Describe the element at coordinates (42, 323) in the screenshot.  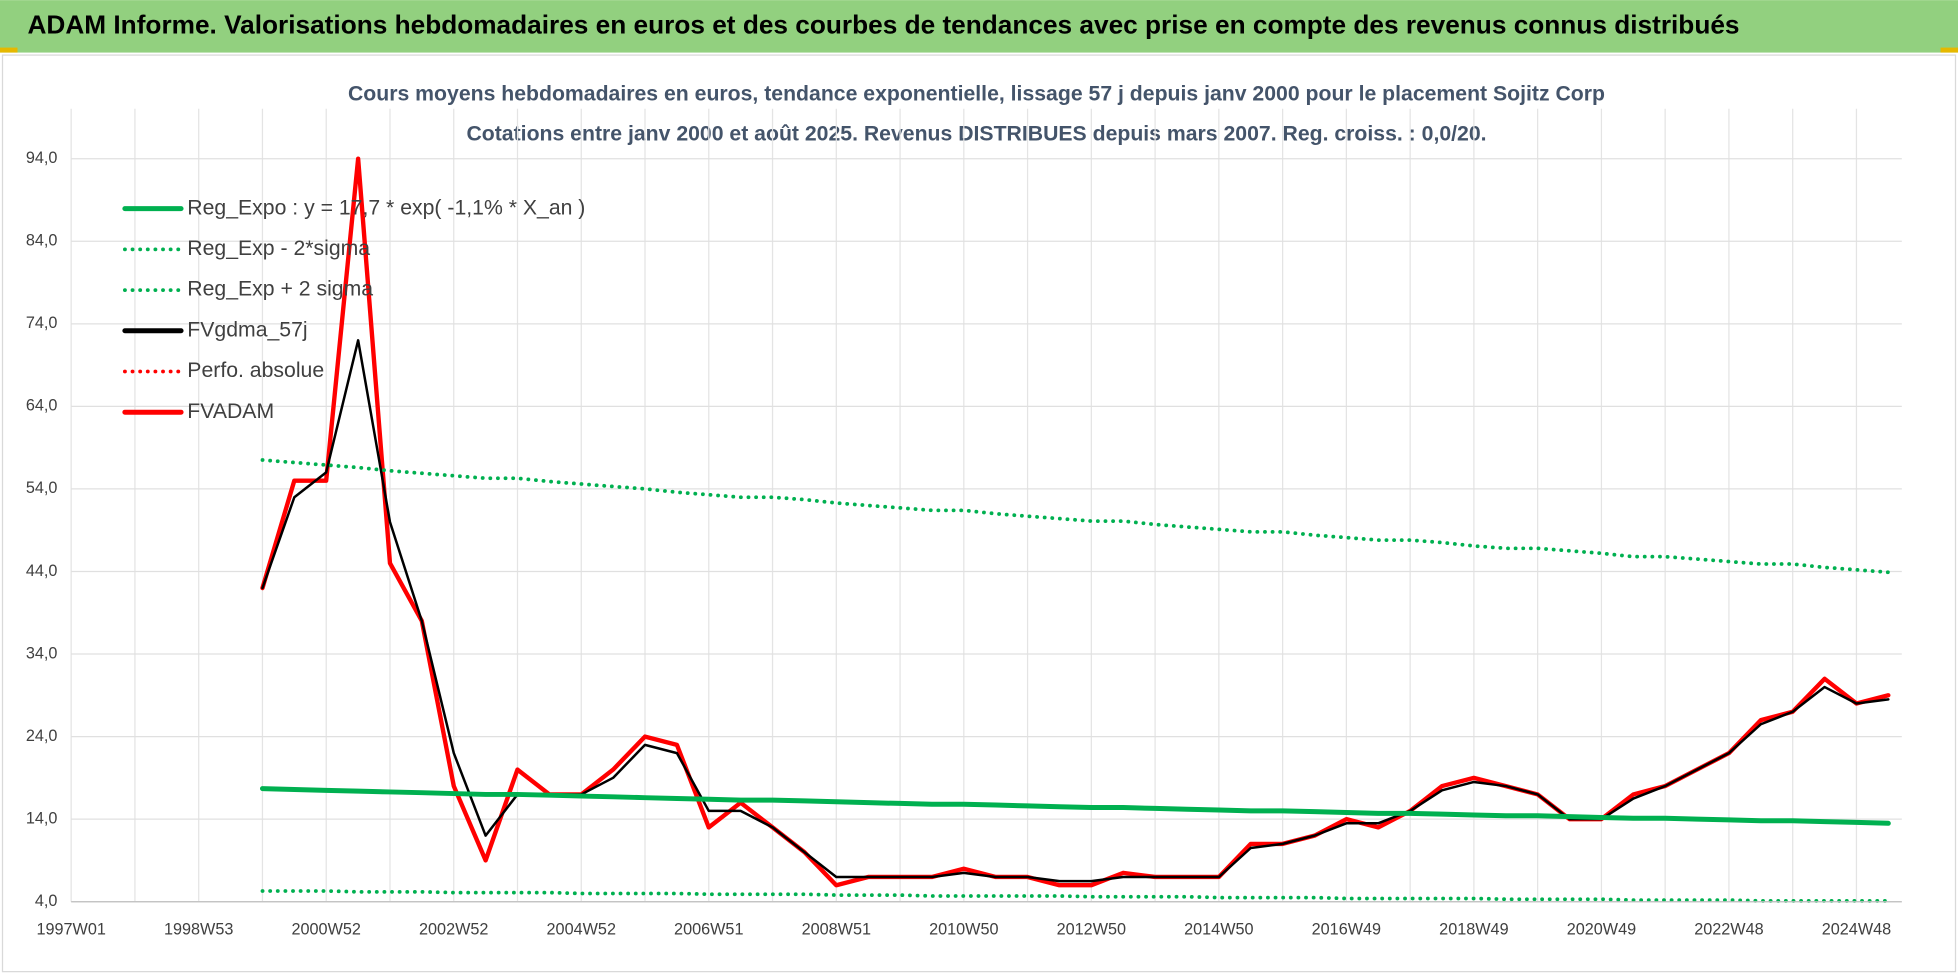
I see `y-tick-label: 74,0` at that location.